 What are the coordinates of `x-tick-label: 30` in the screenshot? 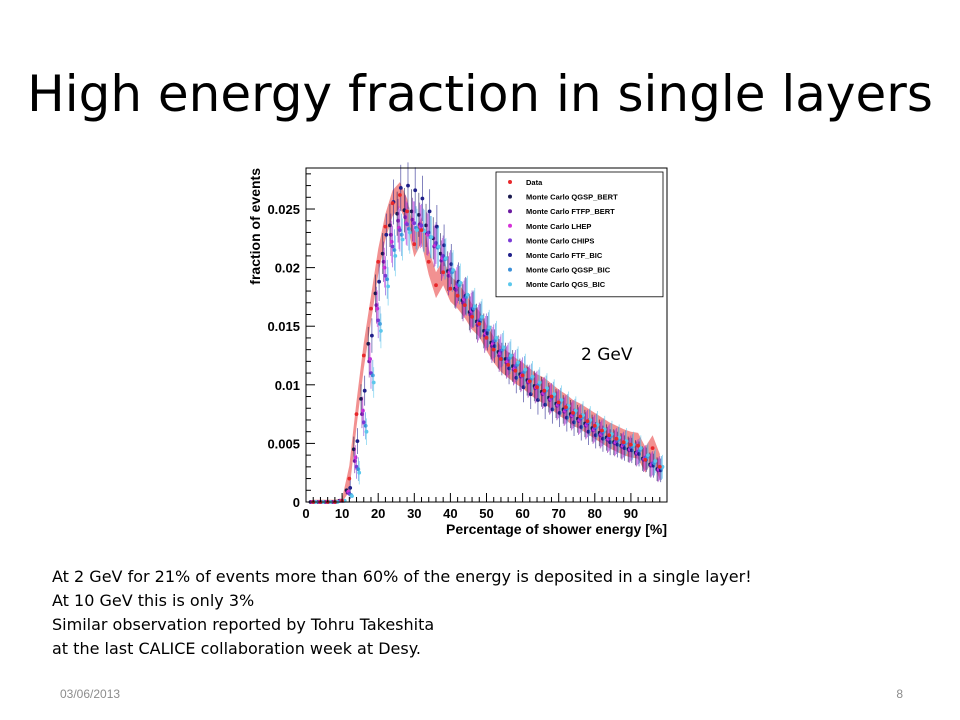 It's located at (414, 513).